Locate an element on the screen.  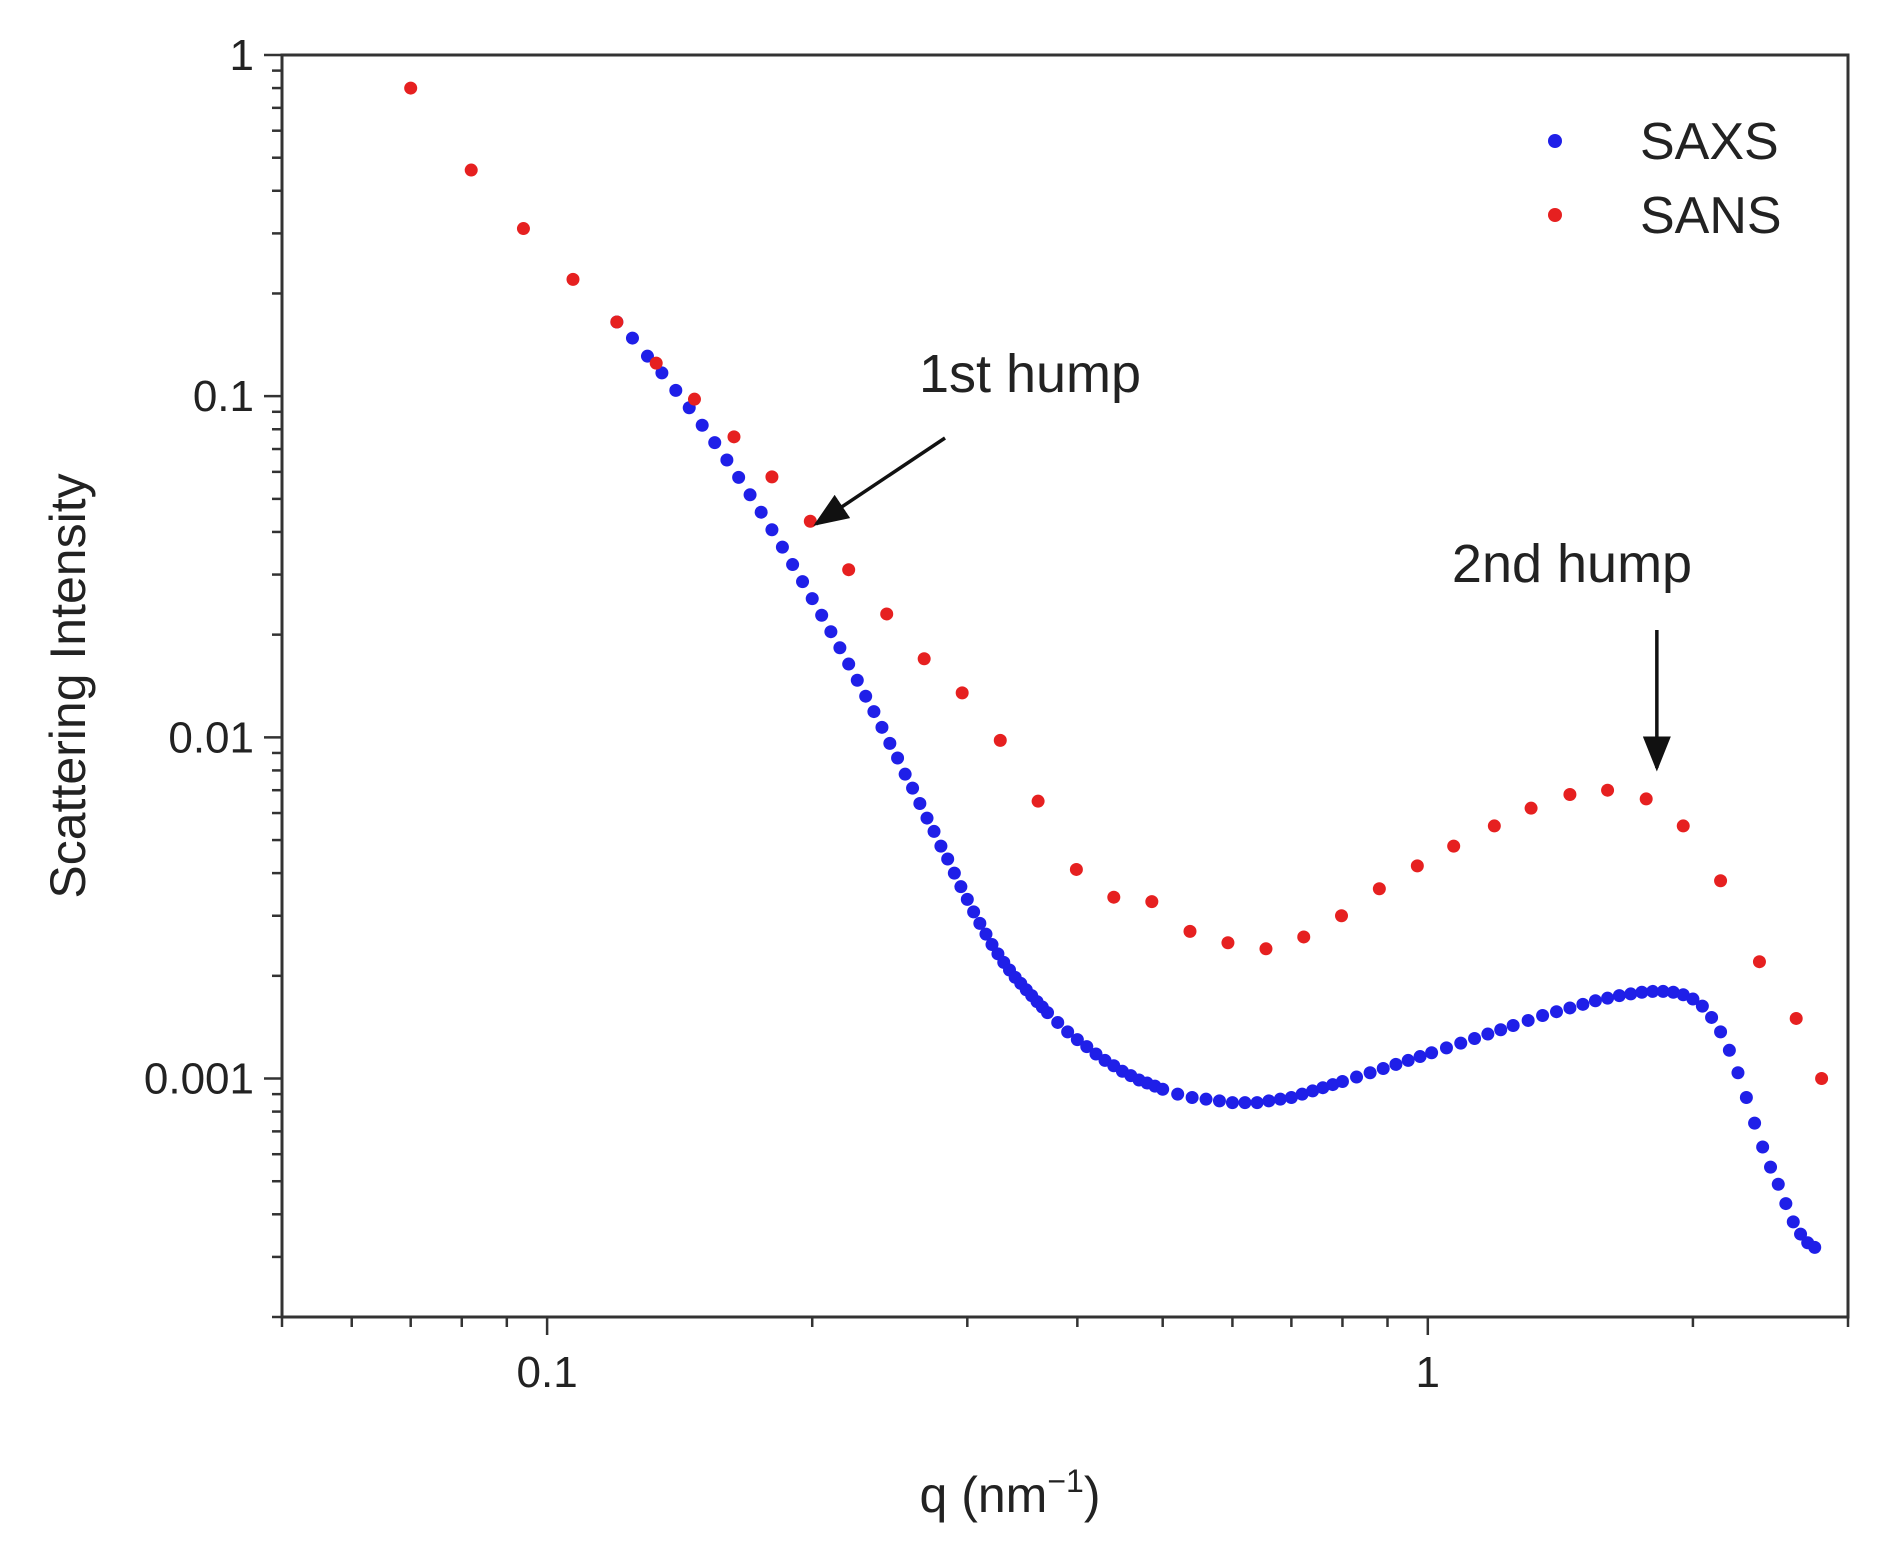
x-tick-label: 1 is located at coordinates (1428, 1372).